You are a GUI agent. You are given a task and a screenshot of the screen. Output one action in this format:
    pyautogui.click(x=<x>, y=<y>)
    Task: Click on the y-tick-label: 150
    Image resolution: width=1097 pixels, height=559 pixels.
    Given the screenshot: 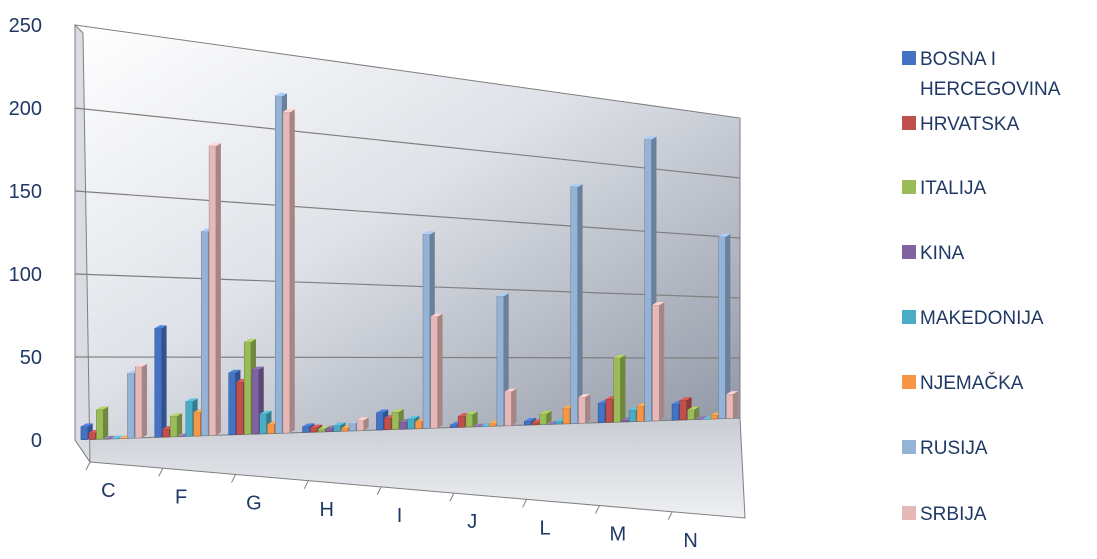 What is the action you would take?
    pyautogui.click(x=25, y=192)
    